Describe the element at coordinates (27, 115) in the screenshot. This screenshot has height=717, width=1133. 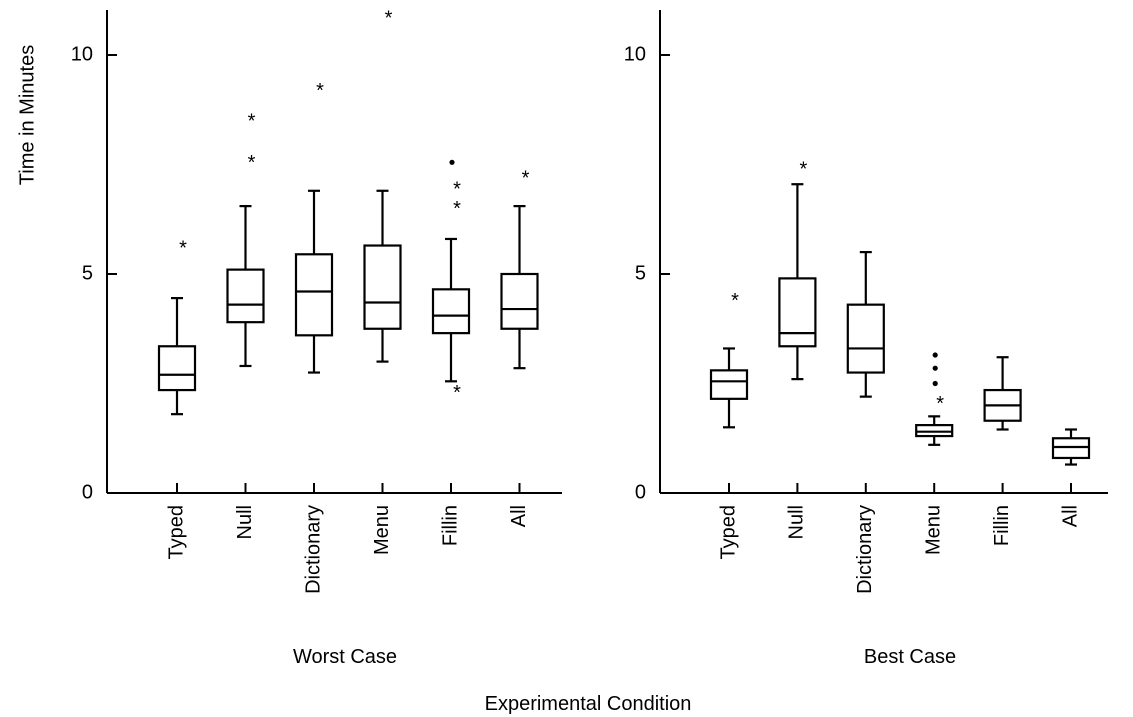
I see `y-axis-label: Time in Minutes` at that location.